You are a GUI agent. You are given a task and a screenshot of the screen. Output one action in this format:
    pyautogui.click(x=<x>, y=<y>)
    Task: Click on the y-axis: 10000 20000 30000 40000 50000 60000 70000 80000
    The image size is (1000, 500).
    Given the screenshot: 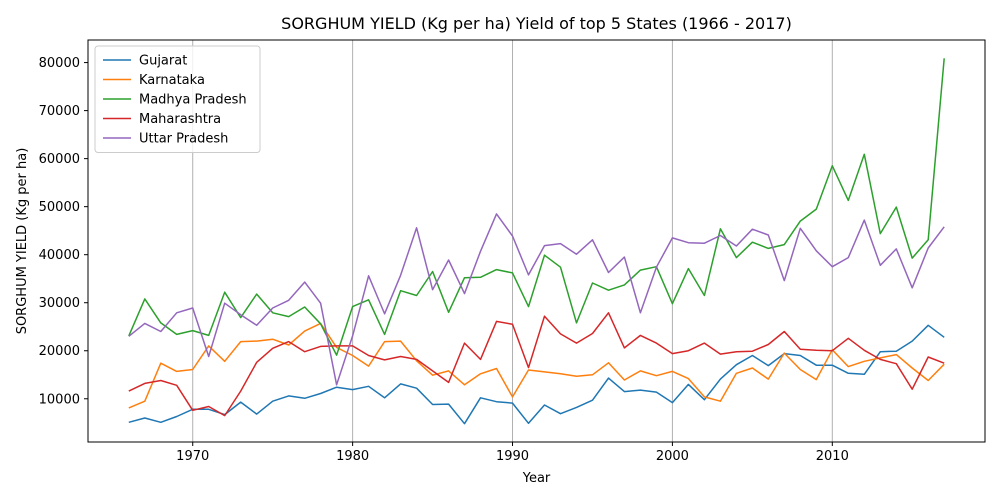 What is the action you would take?
    pyautogui.click(x=63, y=231)
    